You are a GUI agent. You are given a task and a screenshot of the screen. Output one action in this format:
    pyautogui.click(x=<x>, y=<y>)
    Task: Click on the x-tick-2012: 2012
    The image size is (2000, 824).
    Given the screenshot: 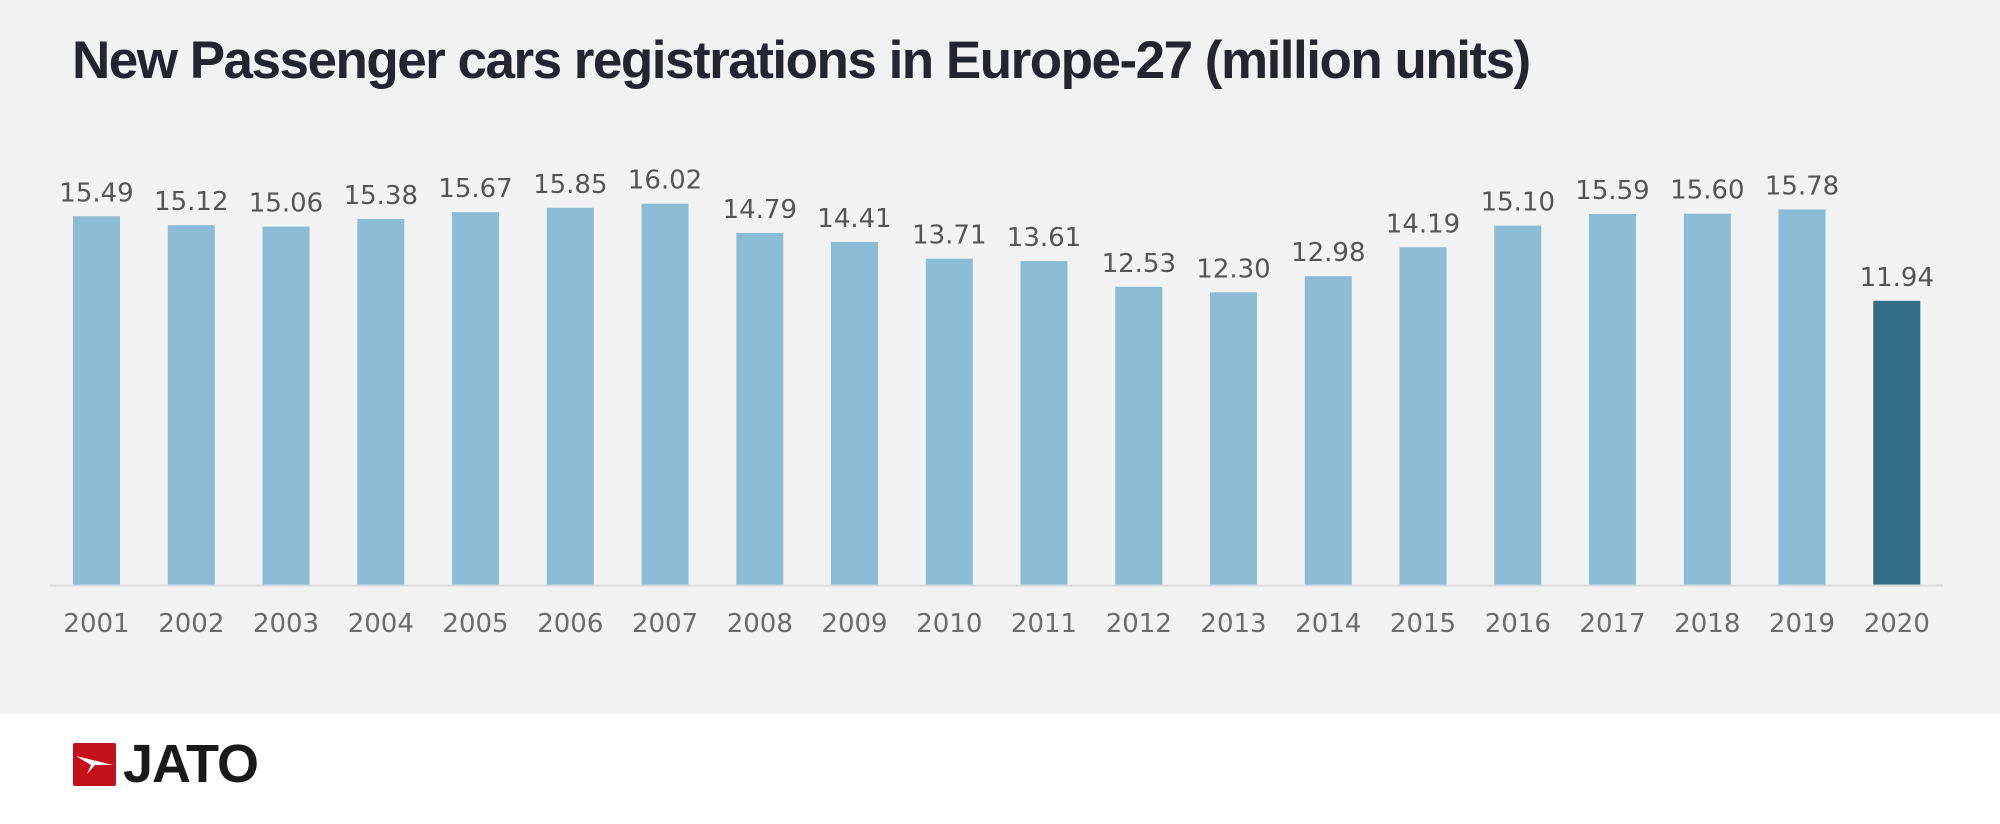 What is the action you would take?
    pyautogui.click(x=1139, y=624)
    